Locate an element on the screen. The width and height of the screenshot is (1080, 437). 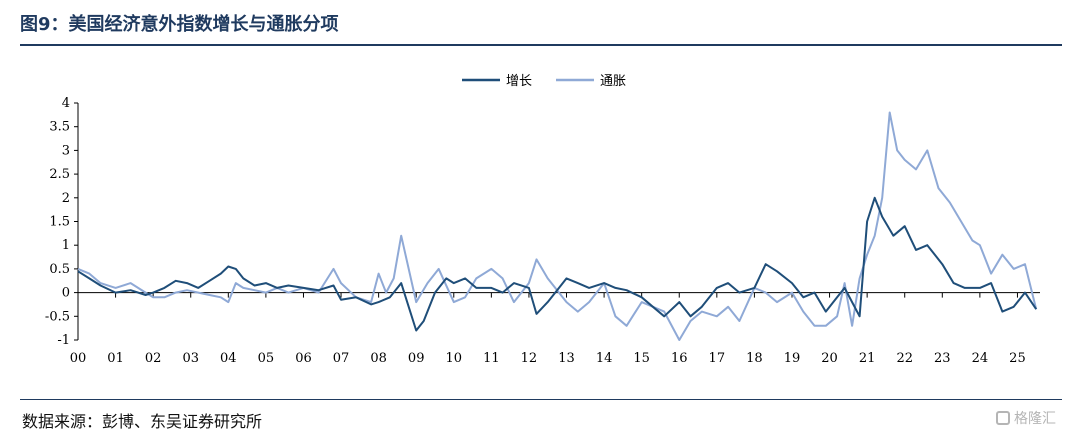
y-tick-label: 3.5 is located at coordinates (59, 127).